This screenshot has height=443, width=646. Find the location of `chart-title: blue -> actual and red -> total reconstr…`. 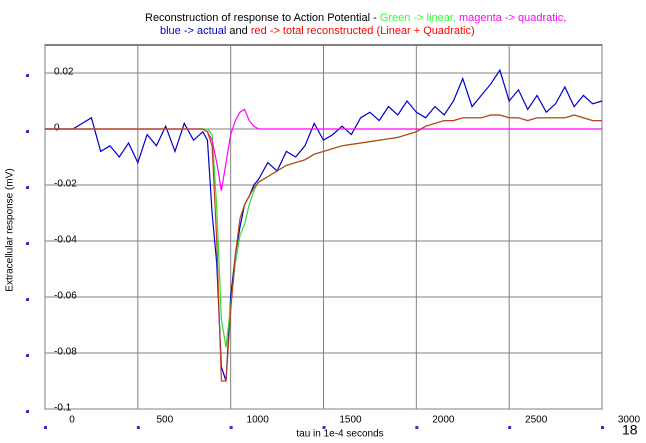

chart-title: blue -> actual and red -> total reconstr… is located at coordinates (317, 31).